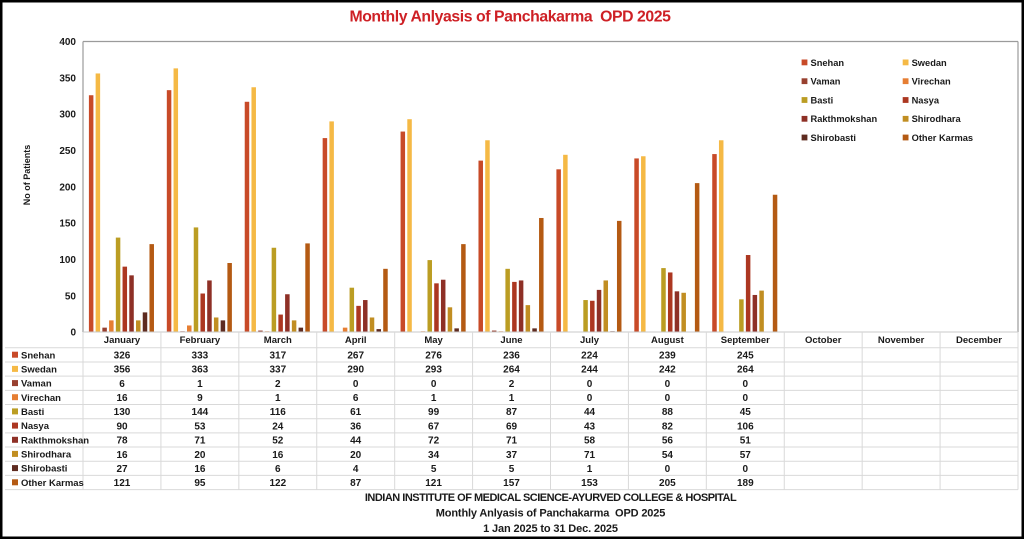 The height and width of the screenshot is (539, 1024). Describe the element at coordinates (746, 441) in the screenshot. I see `svg-text: 51` at that location.